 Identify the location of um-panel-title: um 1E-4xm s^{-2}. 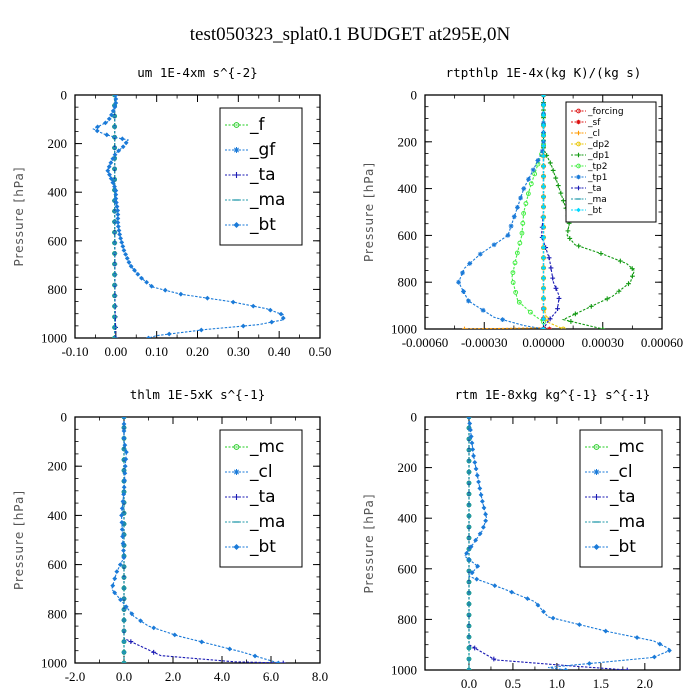
(197, 72).